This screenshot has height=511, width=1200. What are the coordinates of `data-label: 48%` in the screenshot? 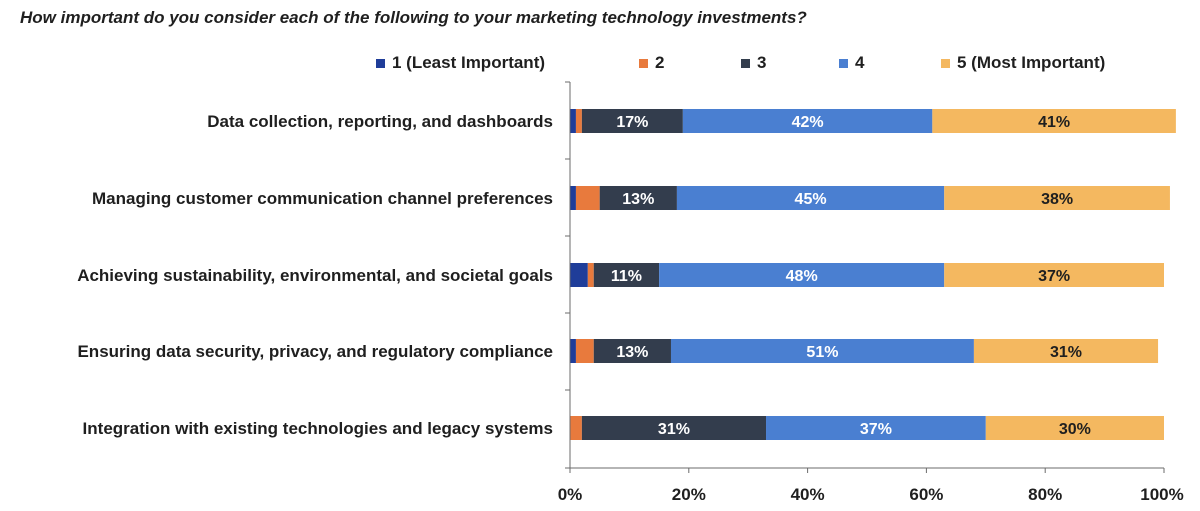 It's located at (802, 276).